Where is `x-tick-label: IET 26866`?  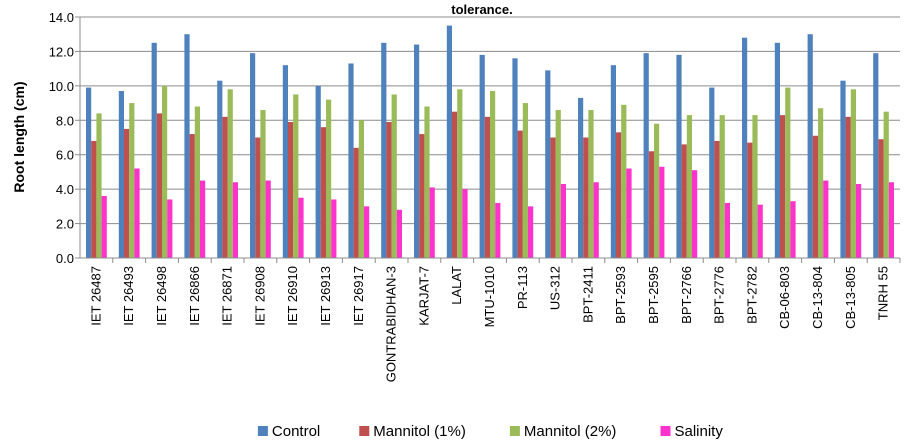
x-tick-label: IET 26866 is located at coordinates (194, 296).